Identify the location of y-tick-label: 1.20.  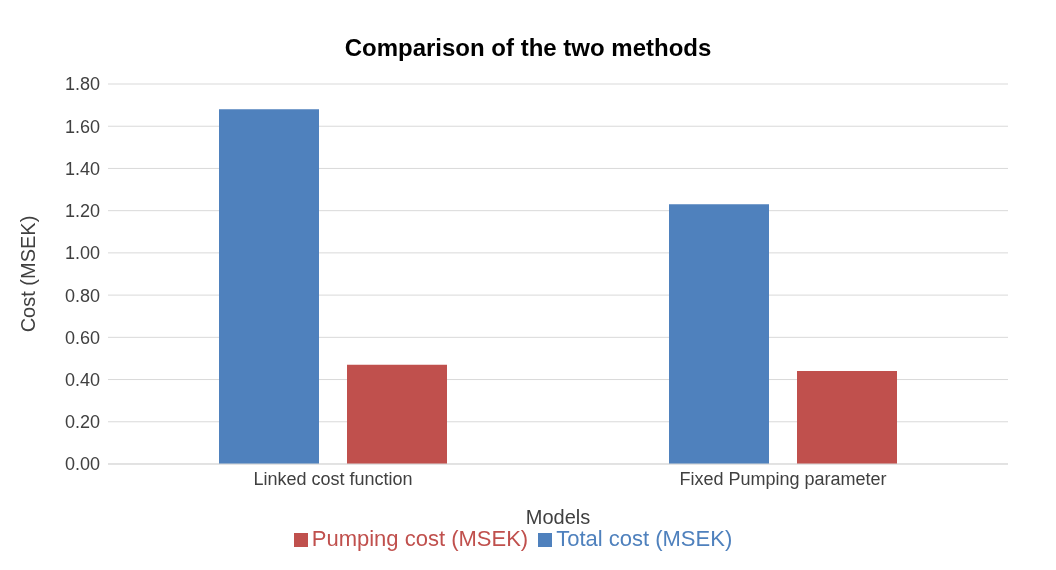
(82, 211).